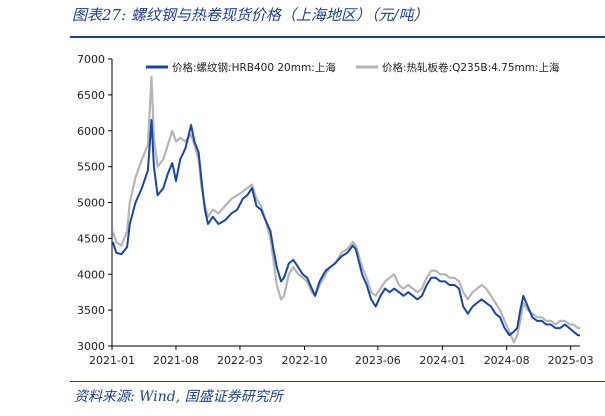 The width and height of the screenshot is (605, 416). I want to click on x-tick-label: 2022-03, so click(240, 360).